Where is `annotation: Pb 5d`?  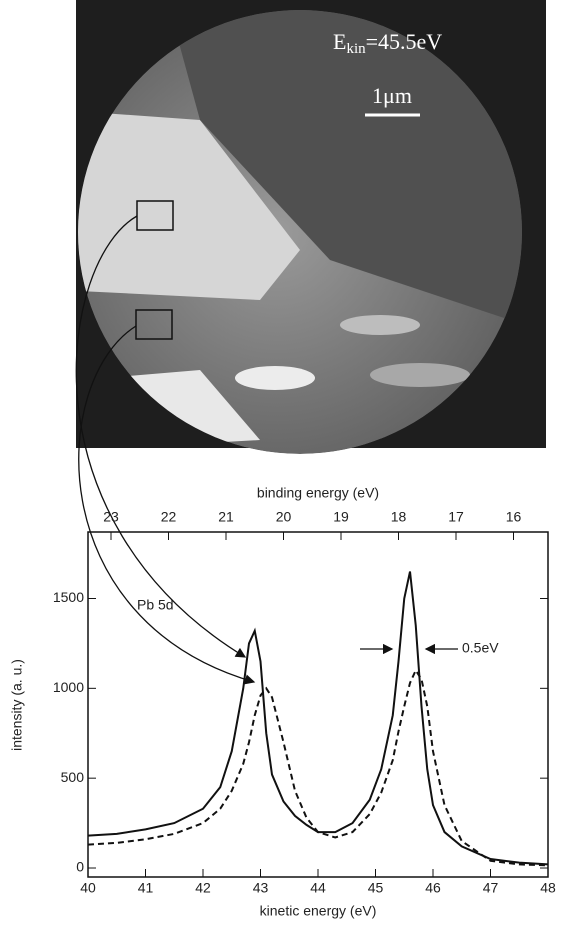
annotation: Pb 5d is located at coordinates (155, 605).